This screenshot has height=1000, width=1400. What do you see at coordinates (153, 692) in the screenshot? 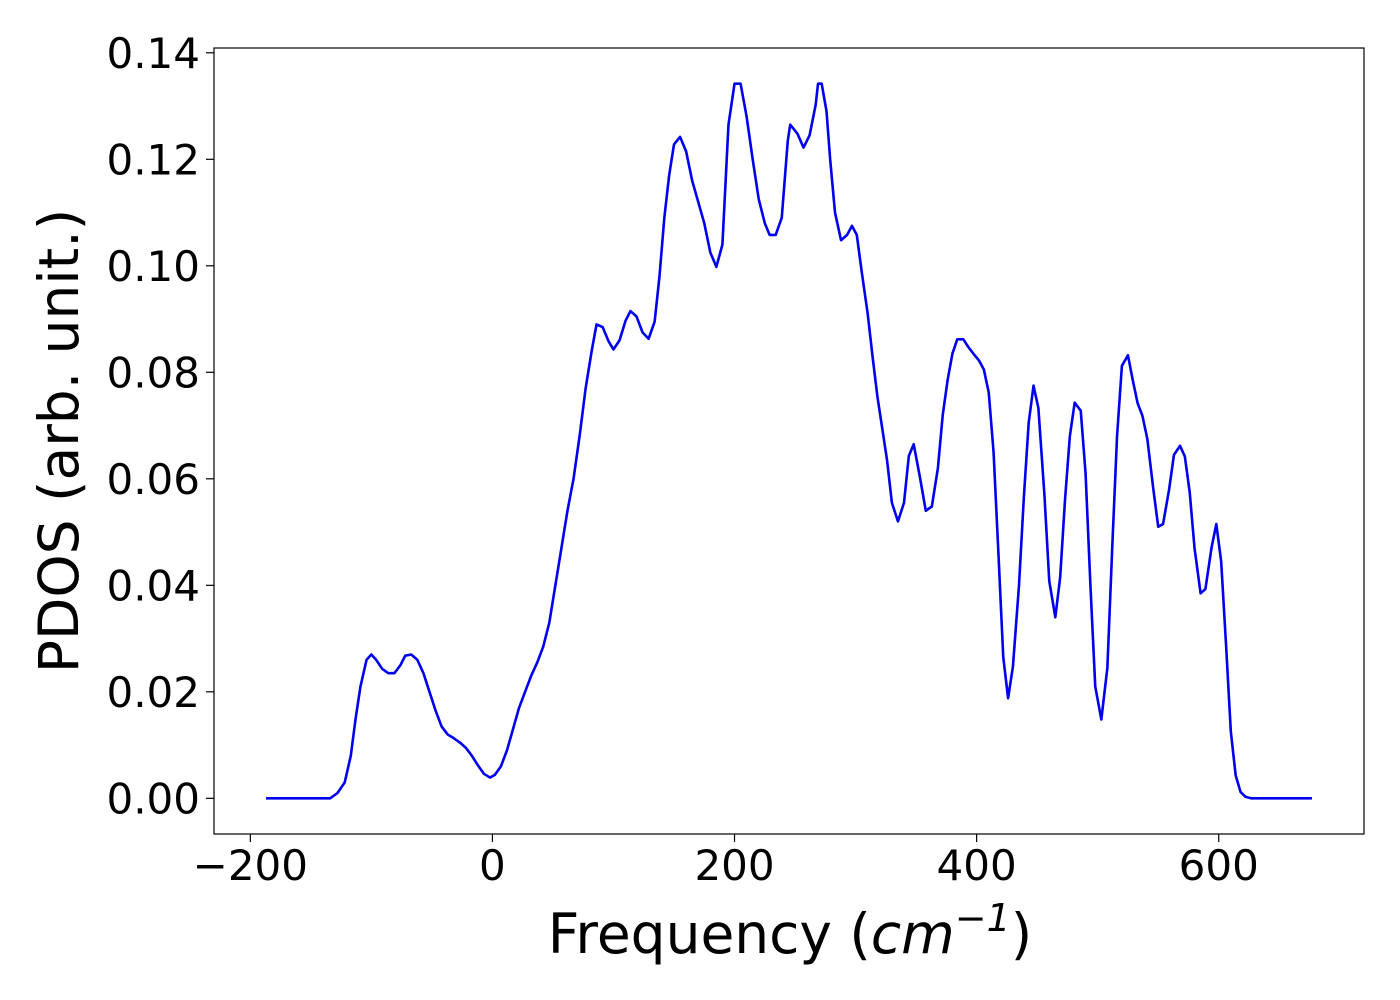
I see `y-tick-label: 0.02` at bounding box center [153, 692].